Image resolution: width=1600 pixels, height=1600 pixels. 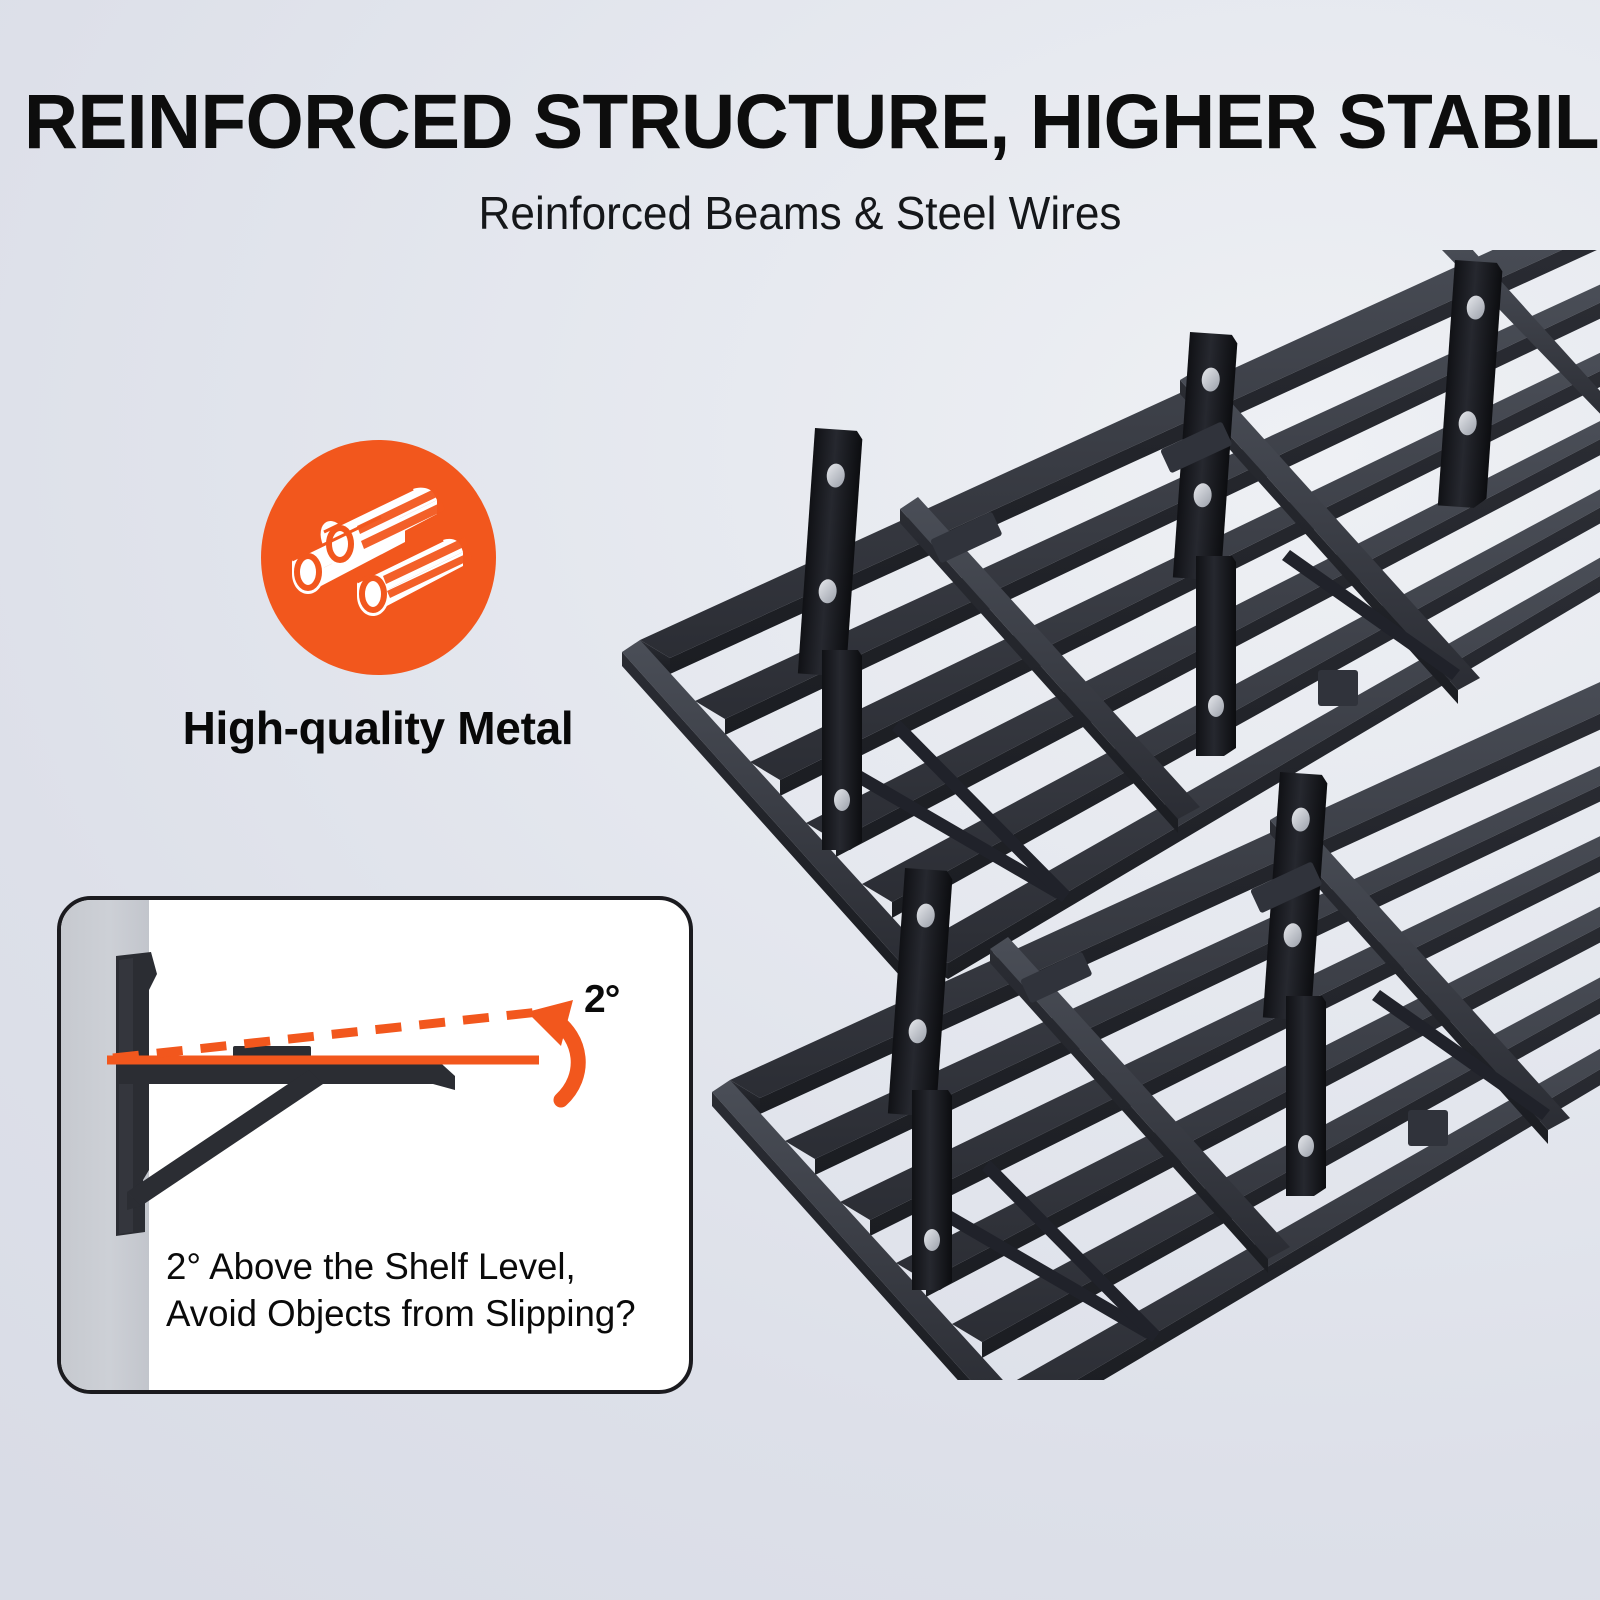 What do you see at coordinates (285, 1094) in the screenshot?
I see `shelf-bracket` at bounding box center [285, 1094].